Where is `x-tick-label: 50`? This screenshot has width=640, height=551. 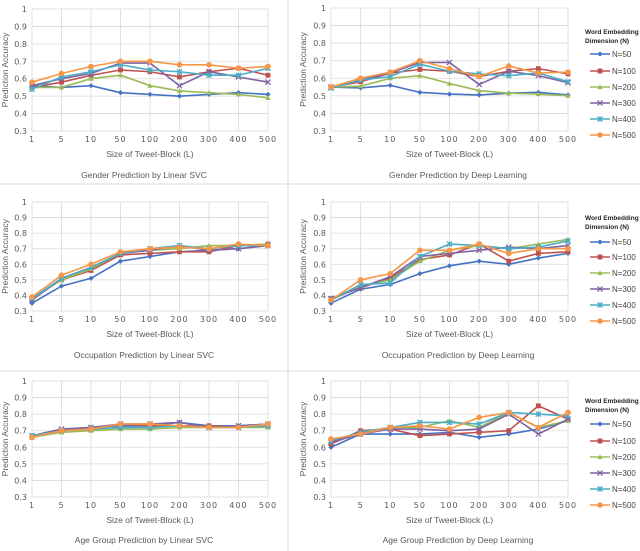 x-tick-label: 50 is located at coordinates (120, 139).